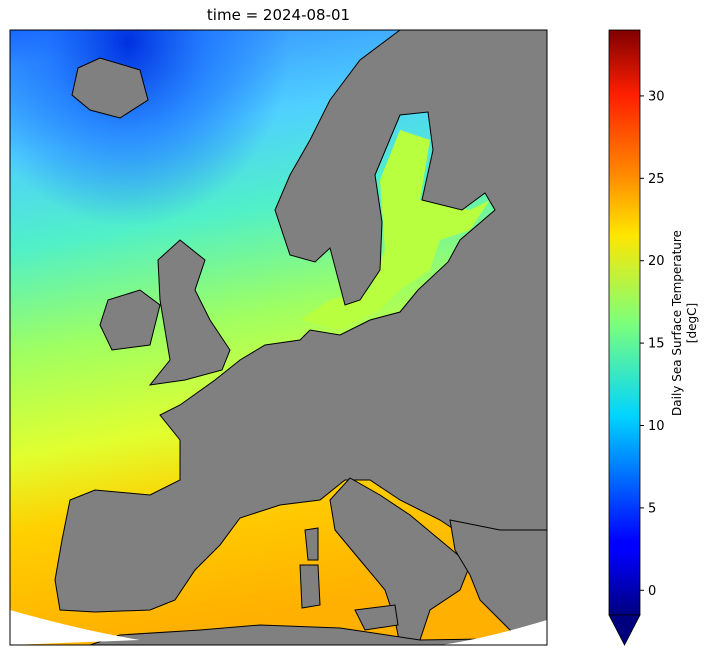  Describe the element at coordinates (278, 15) in the screenshot. I see `map-title: time = 2024-08-01` at that location.